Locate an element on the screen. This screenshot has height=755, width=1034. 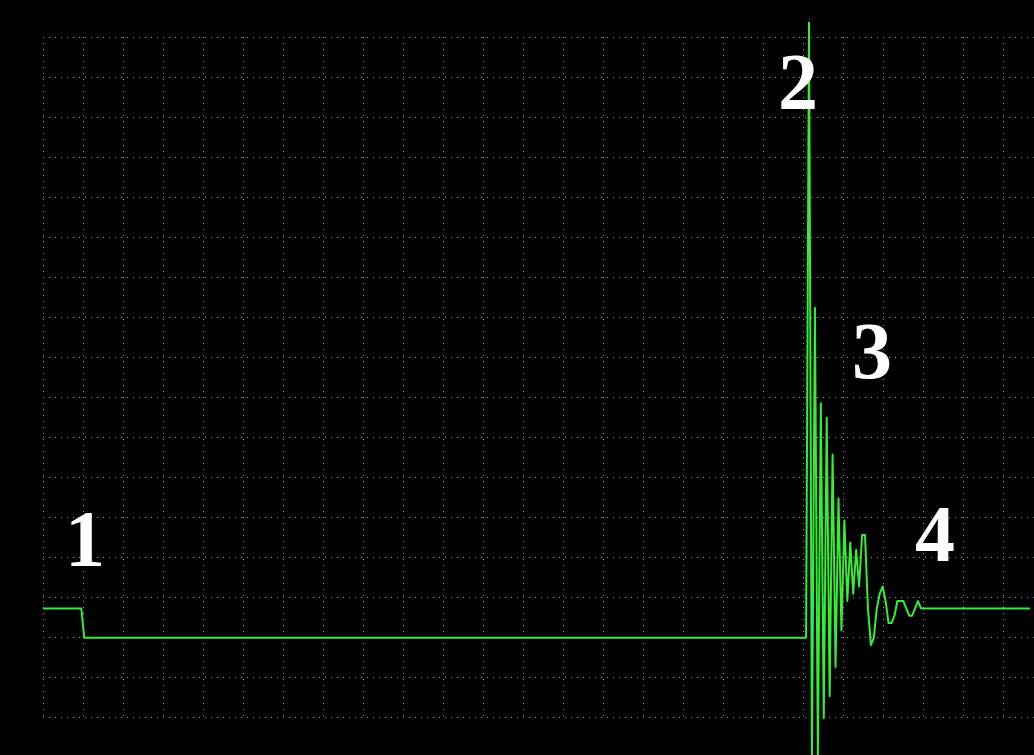
annotation: 1 is located at coordinates (85, 538).